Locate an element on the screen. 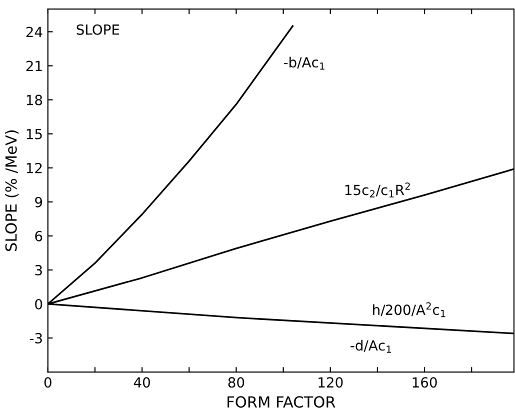 The width and height of the screenshot is (515, 412). annotation: 15c$_{2}$/c$_{1}$R$^{2}$ is located at coordinates (377, 190).